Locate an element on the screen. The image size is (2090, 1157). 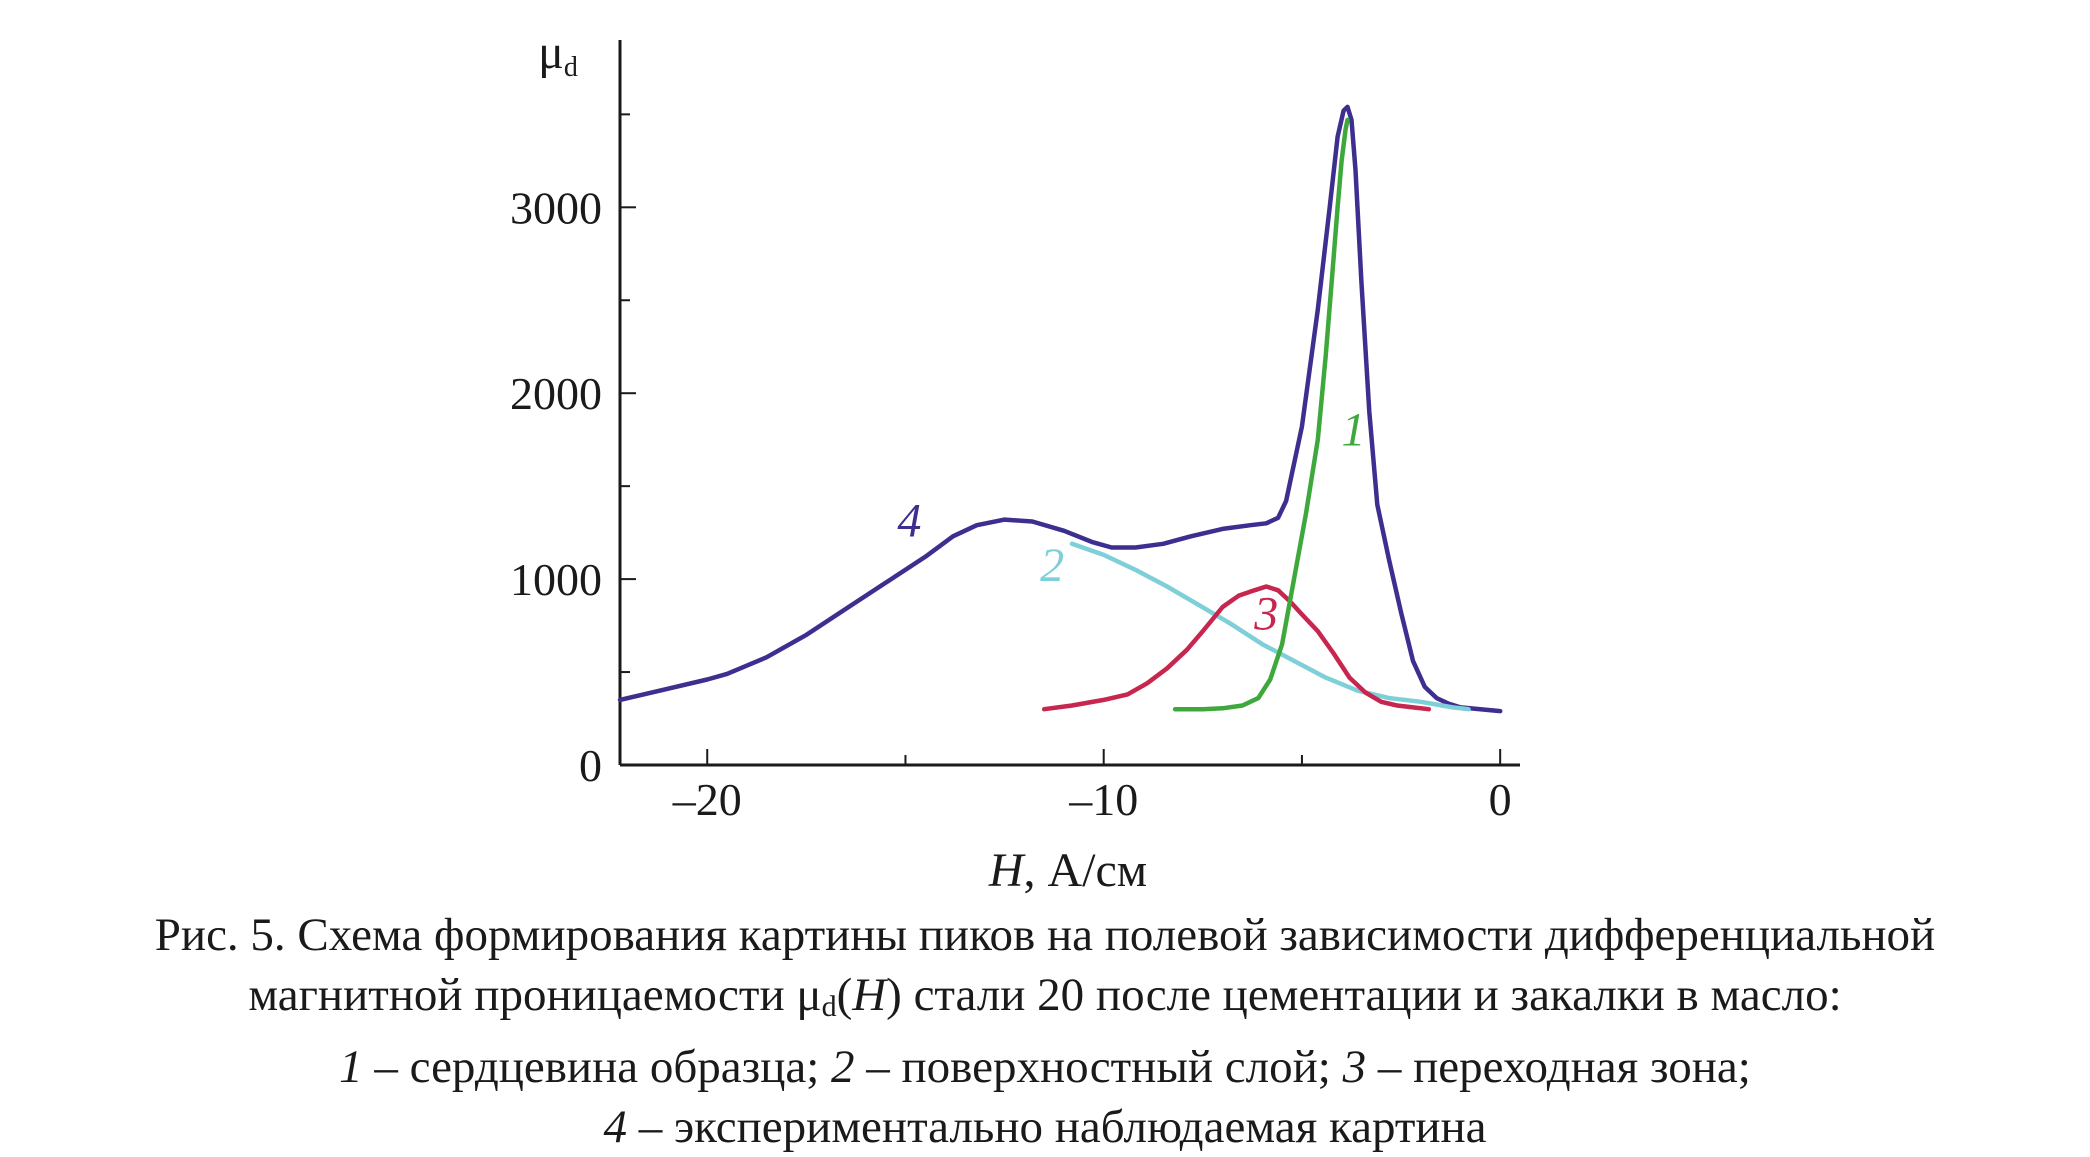
y-tick-label: 0 is located at coordinates (590, 765).